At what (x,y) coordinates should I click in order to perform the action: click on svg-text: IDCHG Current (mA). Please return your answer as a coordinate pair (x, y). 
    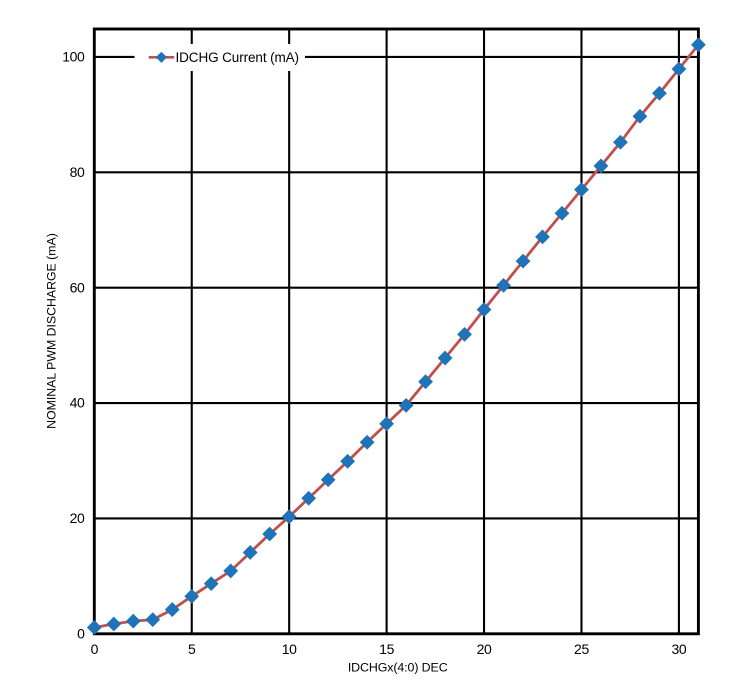
    Looking at the image, I should click on (237, 57).